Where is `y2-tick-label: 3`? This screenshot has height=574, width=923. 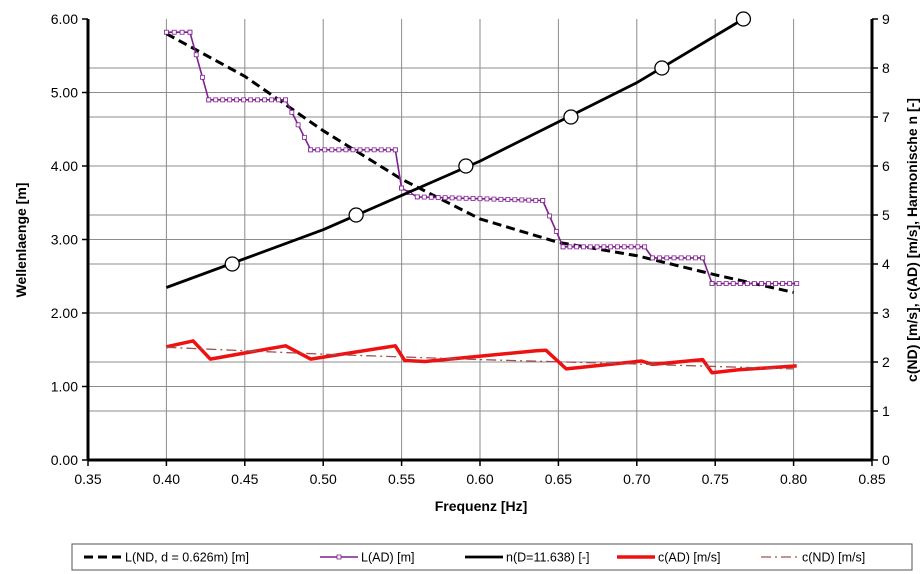
y2-tick-label: 3 is located at coordinates (886, 313).